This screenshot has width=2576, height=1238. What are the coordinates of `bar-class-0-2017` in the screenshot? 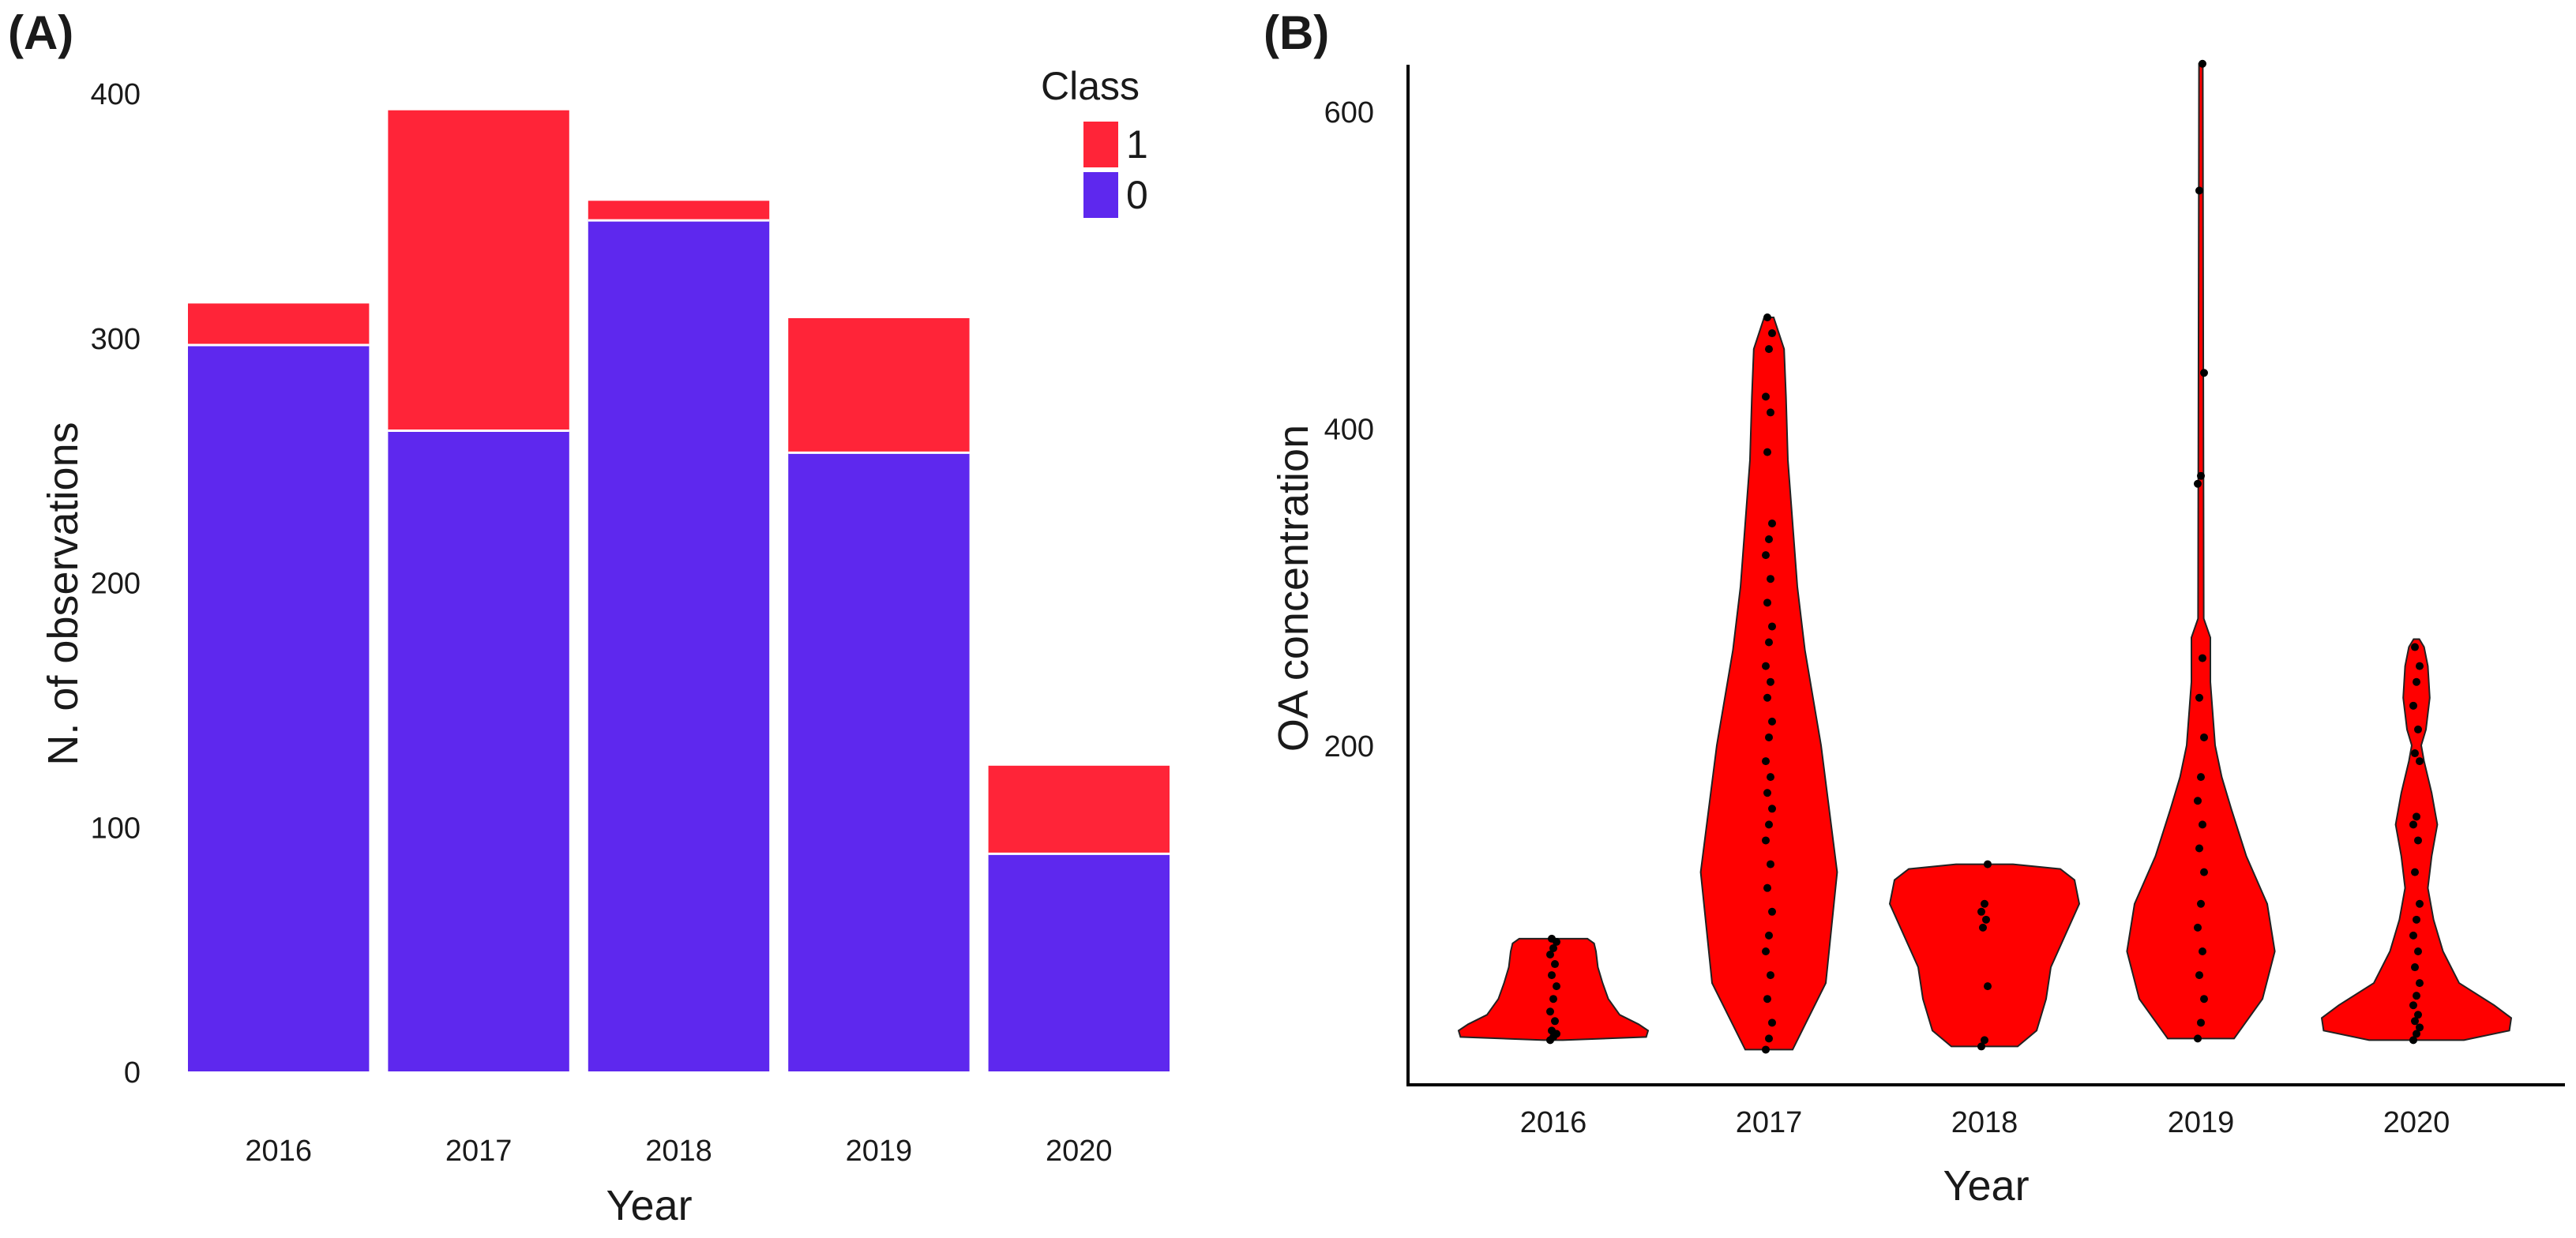 It's located at (478, 751).